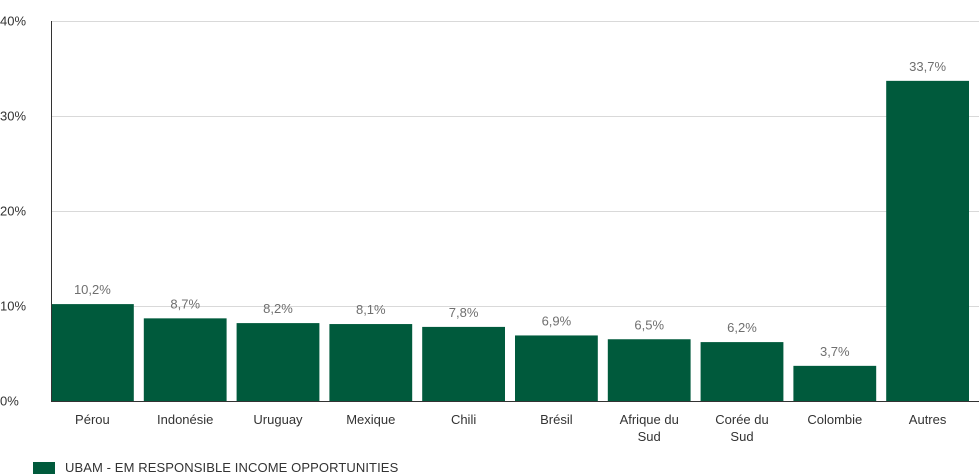 This screenshot has width=979, height=475. I want to click on y-tick-label: 10%, so click(13, 306).